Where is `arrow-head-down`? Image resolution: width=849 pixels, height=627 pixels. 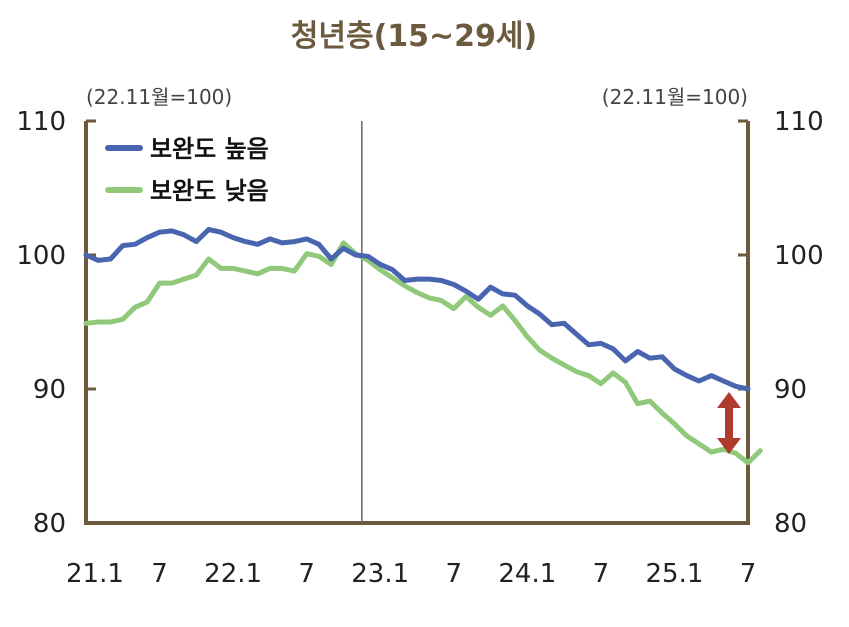 arrow-head-down is located at coordinates (729, 446).